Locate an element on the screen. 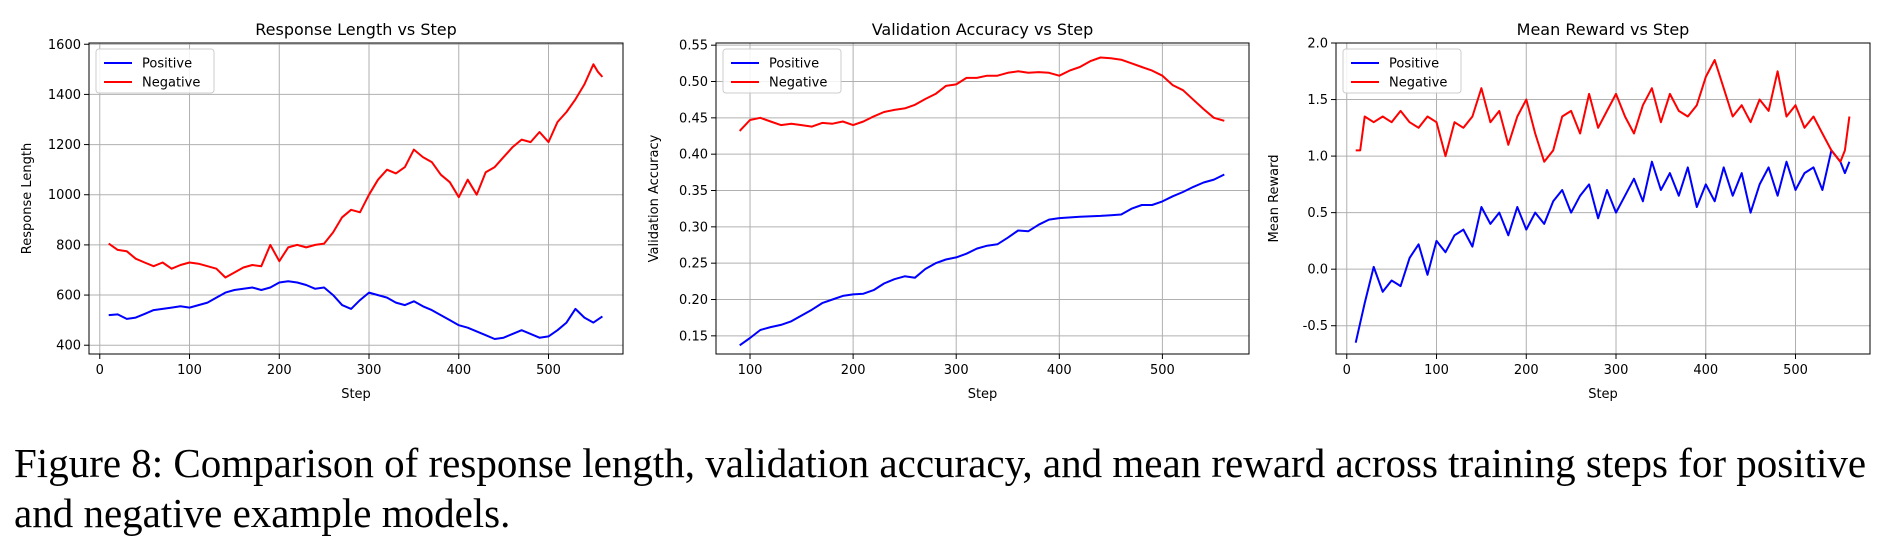 The width and height of the screenshot is (1892, 554). y-tick-label: 0.55 is located at coordinates (693, 46).